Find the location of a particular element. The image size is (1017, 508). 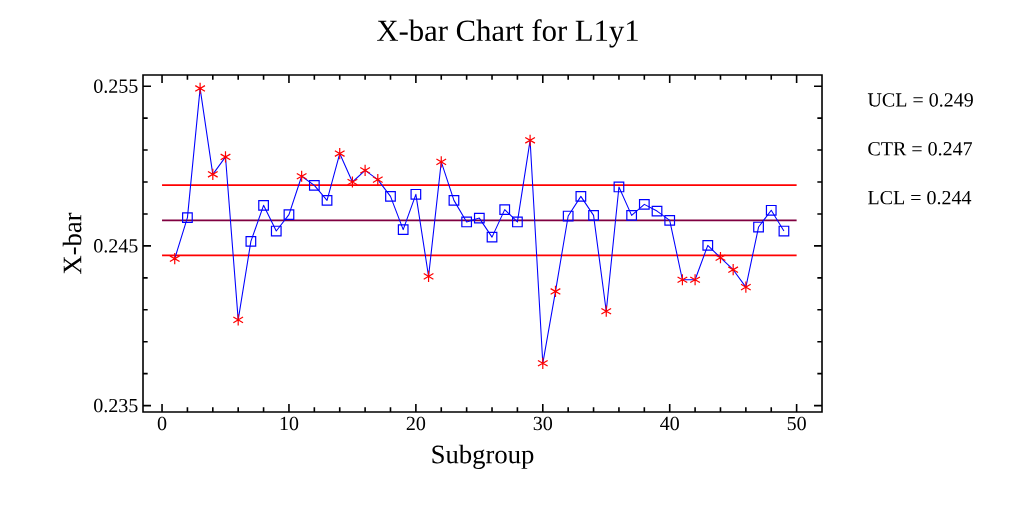

x-tick-label: 20 is located at coordinates (416, 423).